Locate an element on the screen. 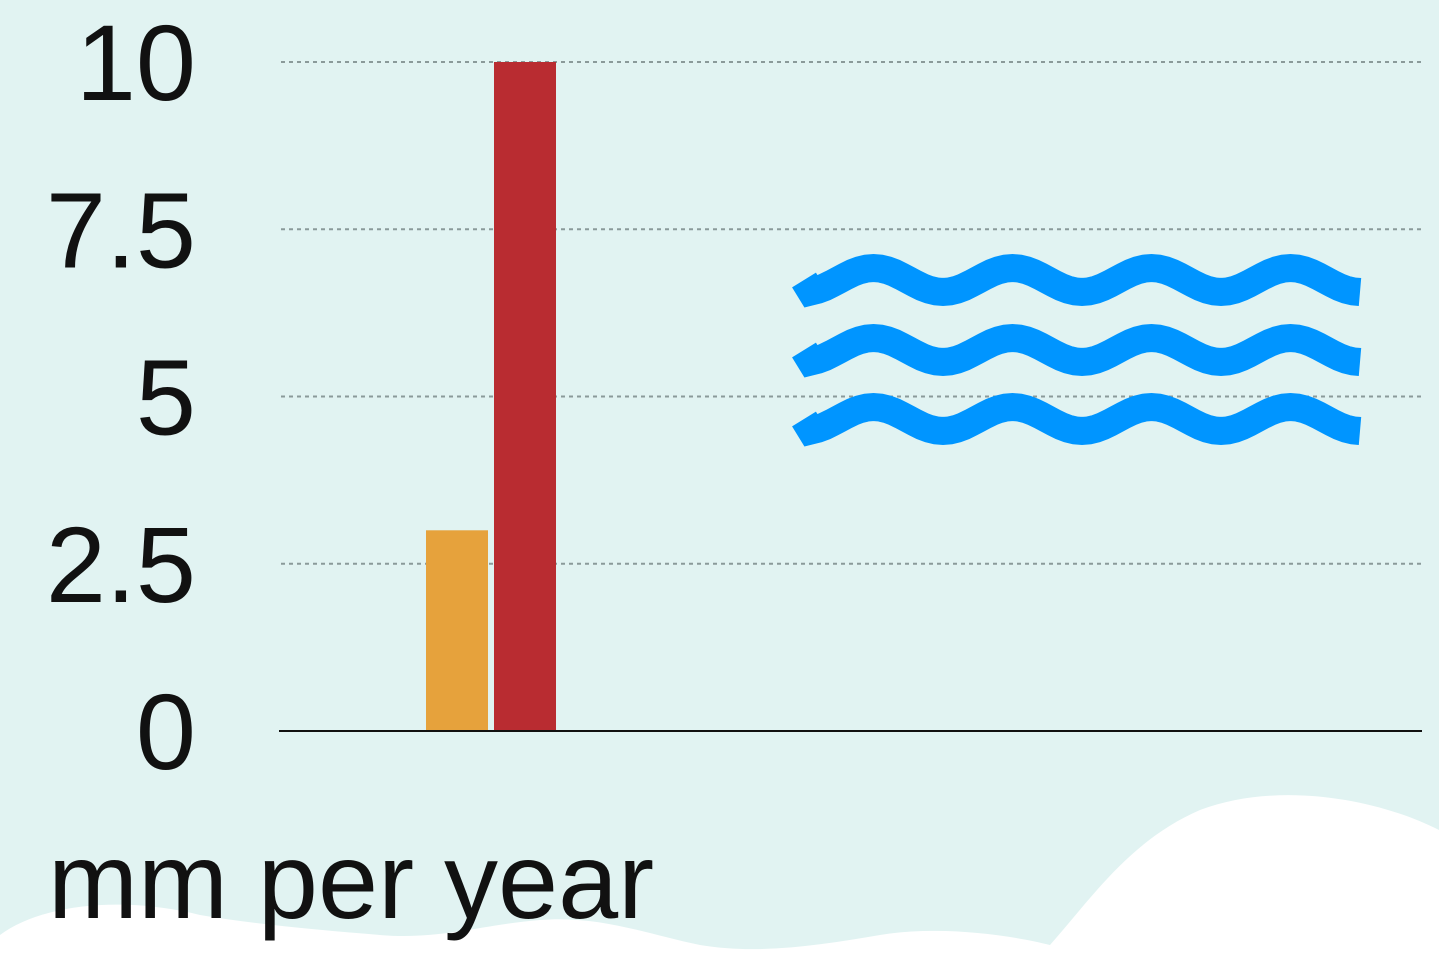 Image resolution: width=1439 pixels, height=954 pixels. water-waves-icon is located at coordinates (1077, 350).